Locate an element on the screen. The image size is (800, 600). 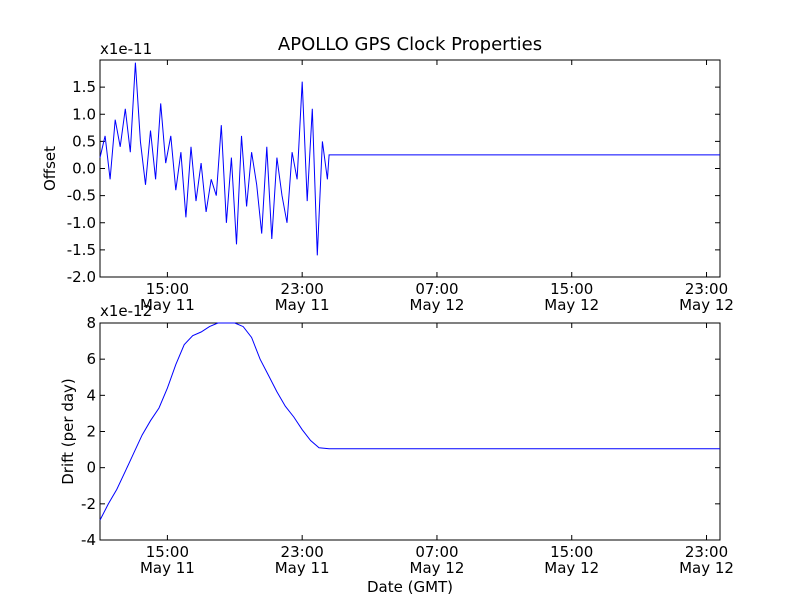
offset-ylabel: Offset is located at coordinates (50, 168).